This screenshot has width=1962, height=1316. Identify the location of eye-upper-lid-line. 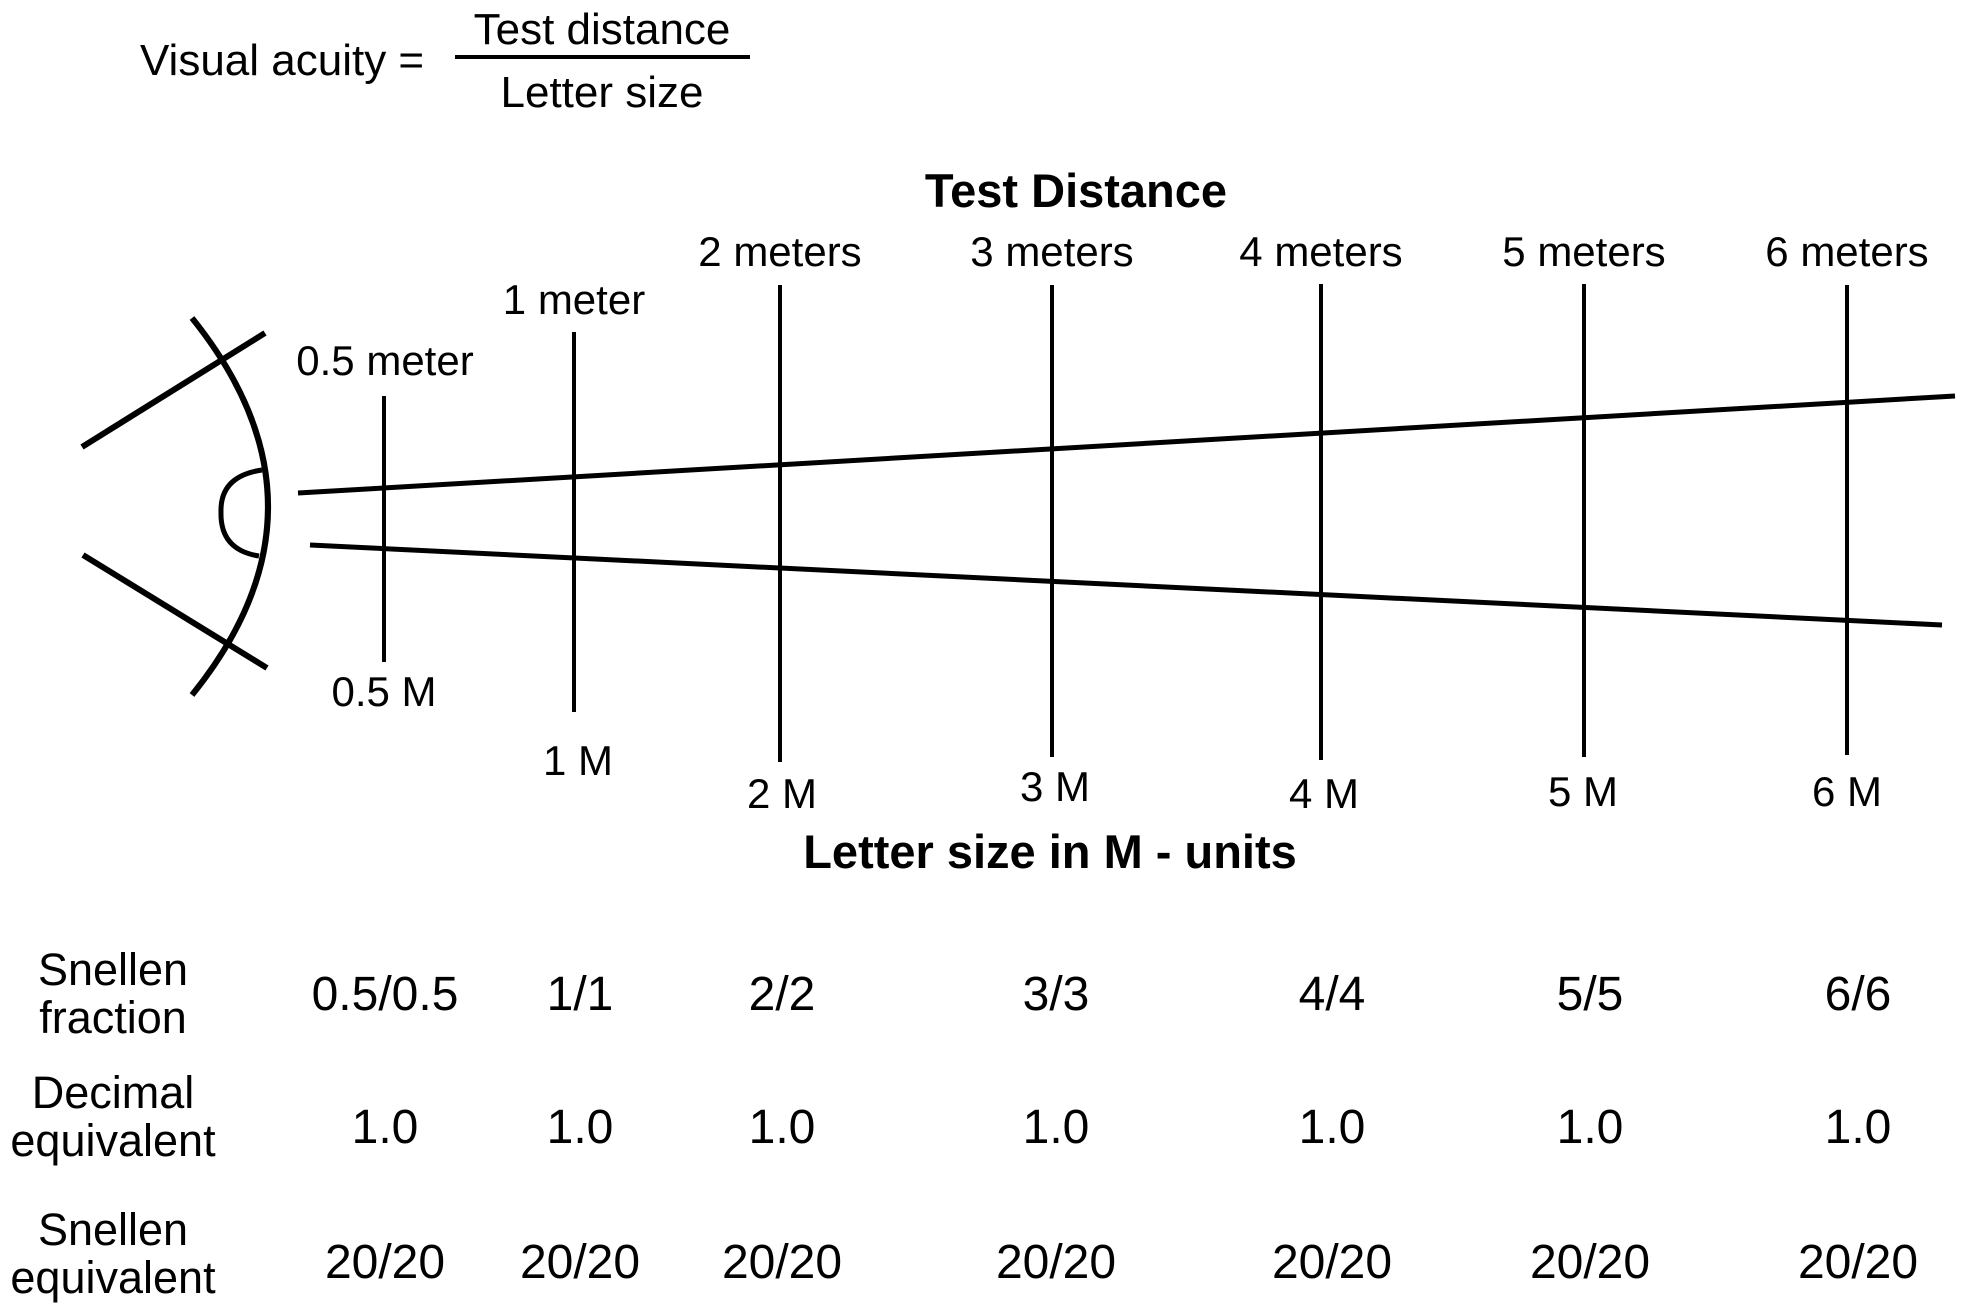
(173, 390).